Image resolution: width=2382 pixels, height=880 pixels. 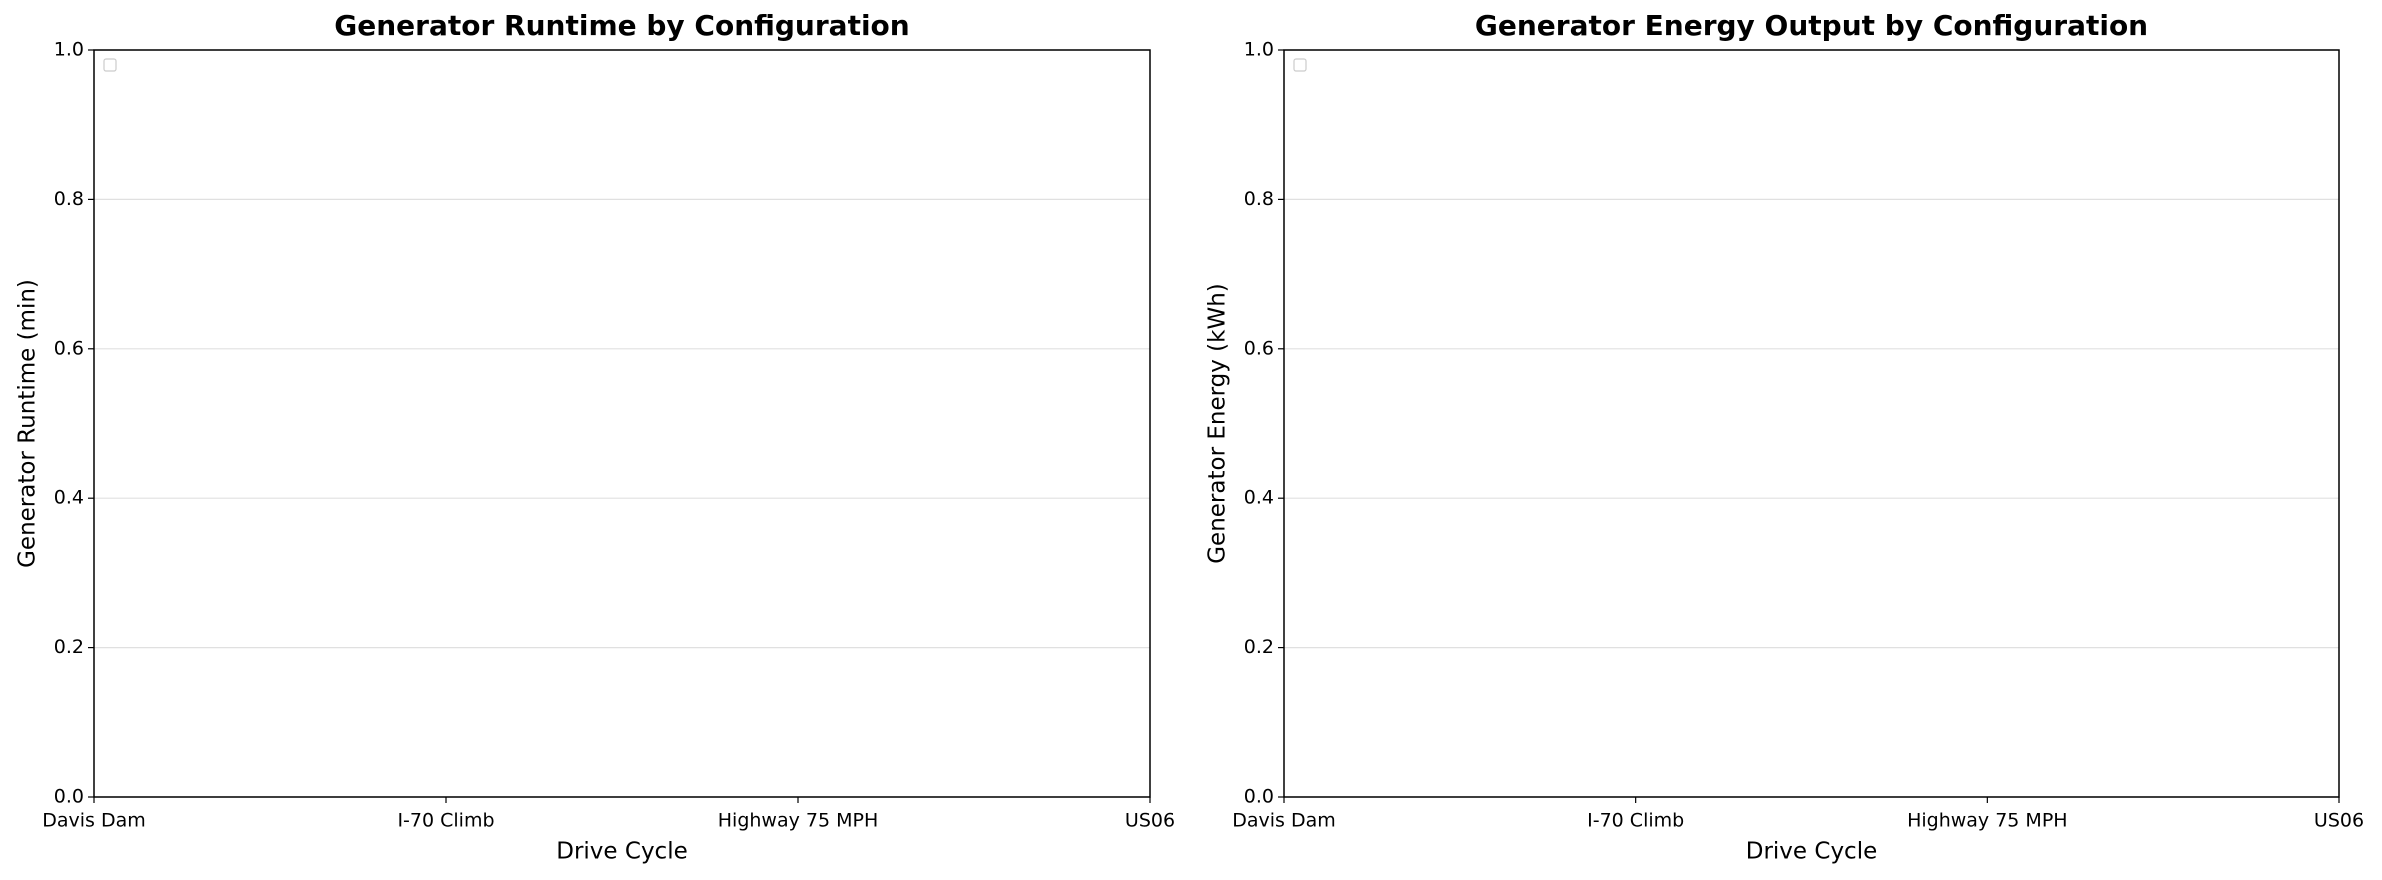 I want to click on chart-title: Generator Runtime by Configuration, so click(x=621, y=25).